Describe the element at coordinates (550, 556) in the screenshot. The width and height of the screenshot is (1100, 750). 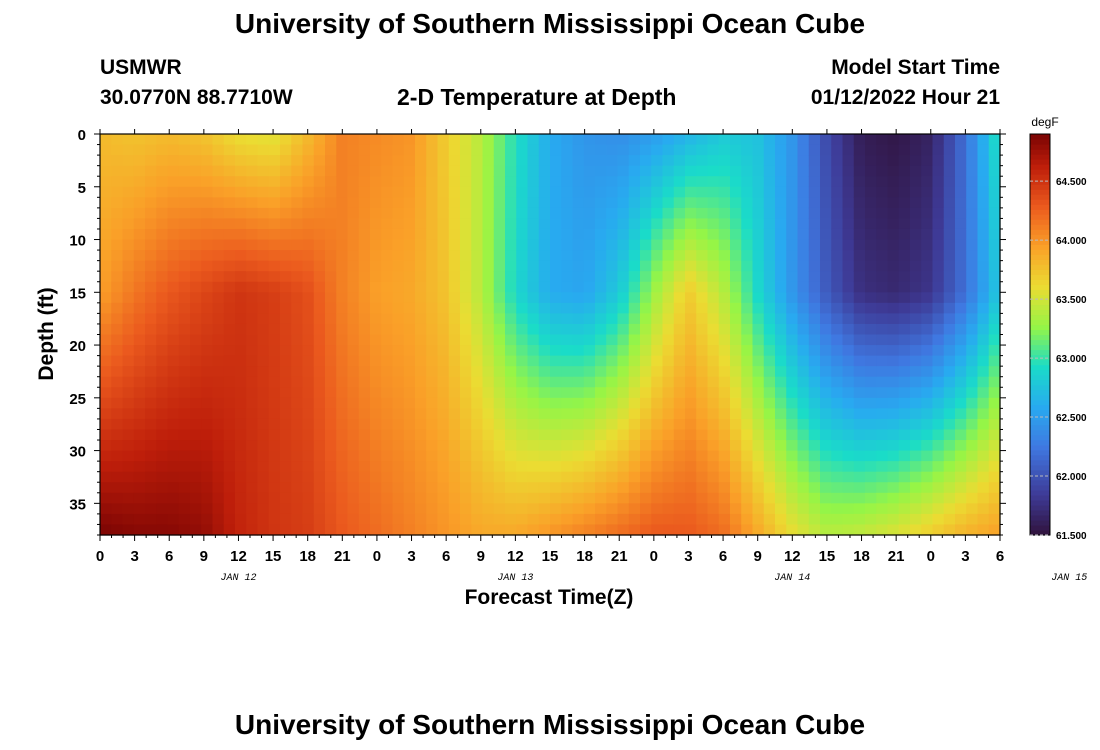
I see `x-tick-label: 15` at that location.